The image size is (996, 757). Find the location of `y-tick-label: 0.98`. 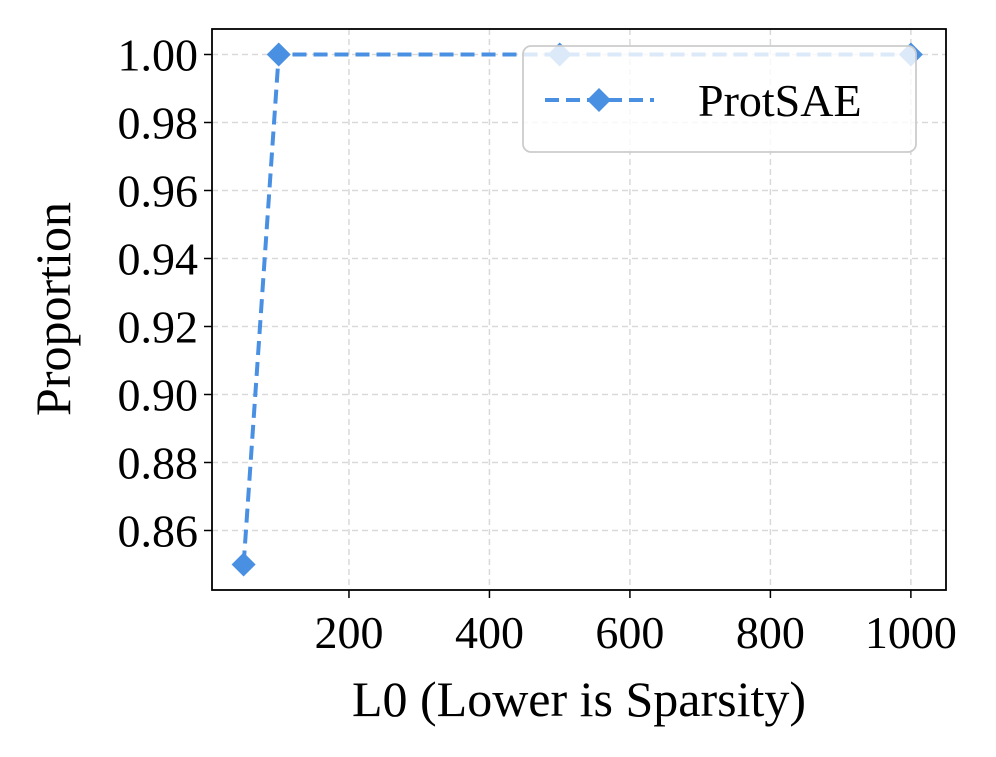

y-tick-label: 0.98 is located at coordinates (158, 123).